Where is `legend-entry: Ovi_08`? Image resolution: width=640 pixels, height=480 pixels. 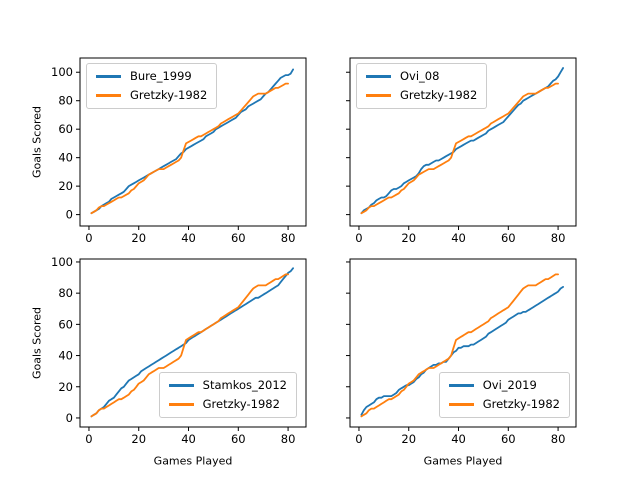
legend-entry: Ovi_08 is located at coordinates (421, 76).